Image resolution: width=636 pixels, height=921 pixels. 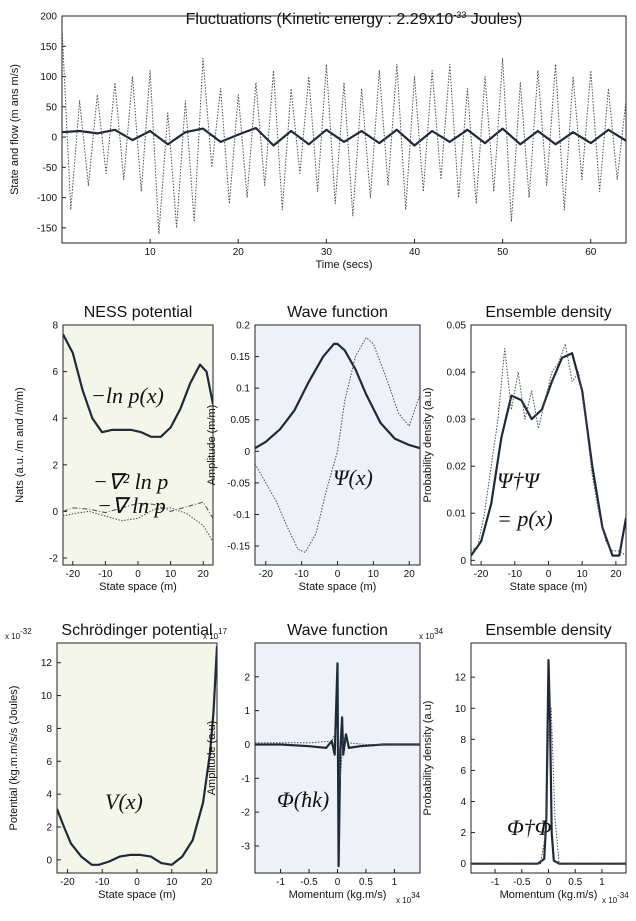 I want to click on x-exponent: x 1034, so click(x=408, y=898).